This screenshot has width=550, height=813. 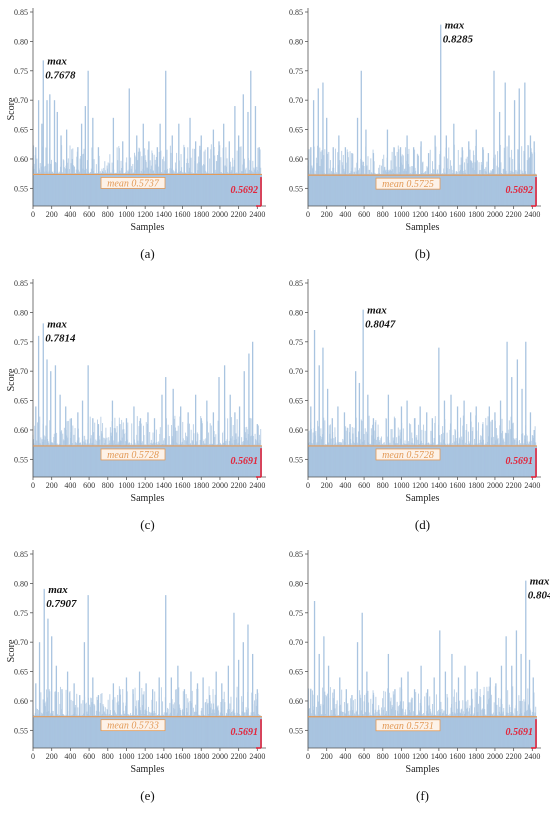 I want to click on min-value-label: 0.5692, so click(x=245, y=190).